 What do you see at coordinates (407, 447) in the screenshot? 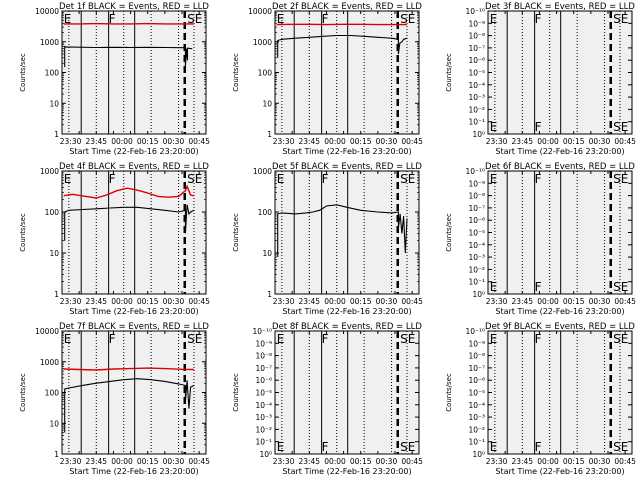
I see `marker-label-se-bottom: SE` at bounding box center [407, 447].